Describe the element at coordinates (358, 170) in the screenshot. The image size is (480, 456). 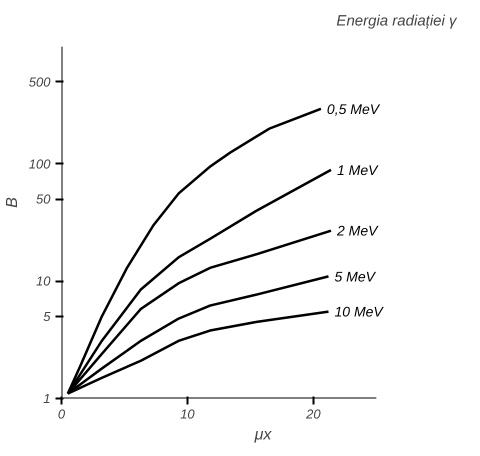
I see `series-label: 1 MeV` at that location.